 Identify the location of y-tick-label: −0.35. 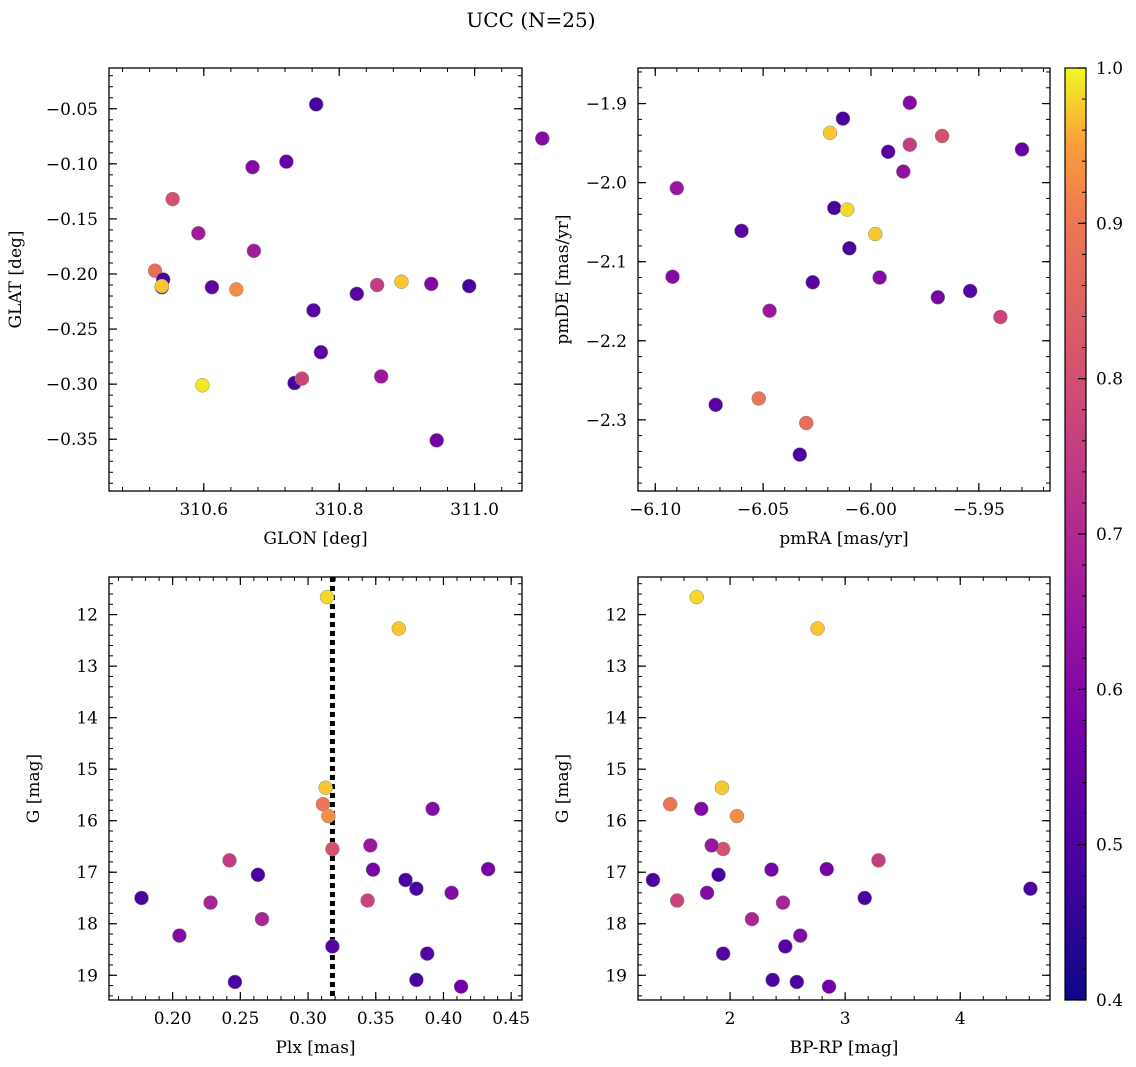
(72, 440).